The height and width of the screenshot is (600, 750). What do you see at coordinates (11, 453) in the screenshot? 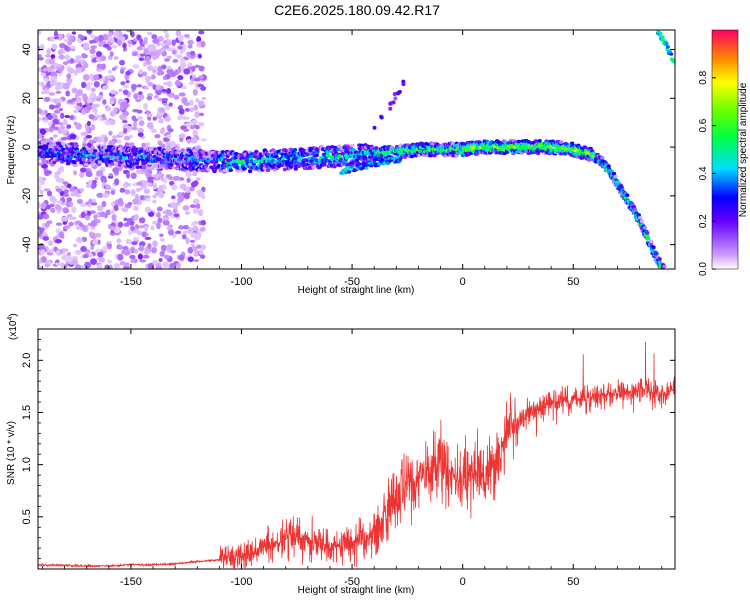
I see `snr-y-label: SNR (10 * v/v)` at bounding box center [11, 453].